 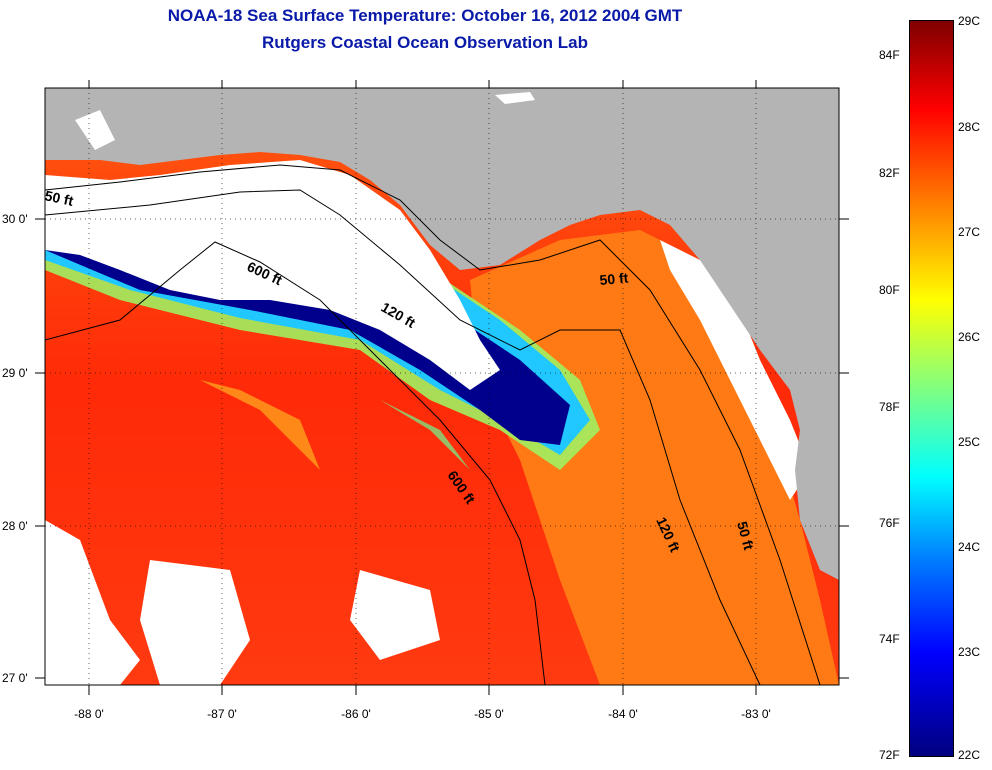 What do you see at coordinates (735, 370) in the screenshot?
I see `cloud-cover-coastal` at bounding box center [735, 370].